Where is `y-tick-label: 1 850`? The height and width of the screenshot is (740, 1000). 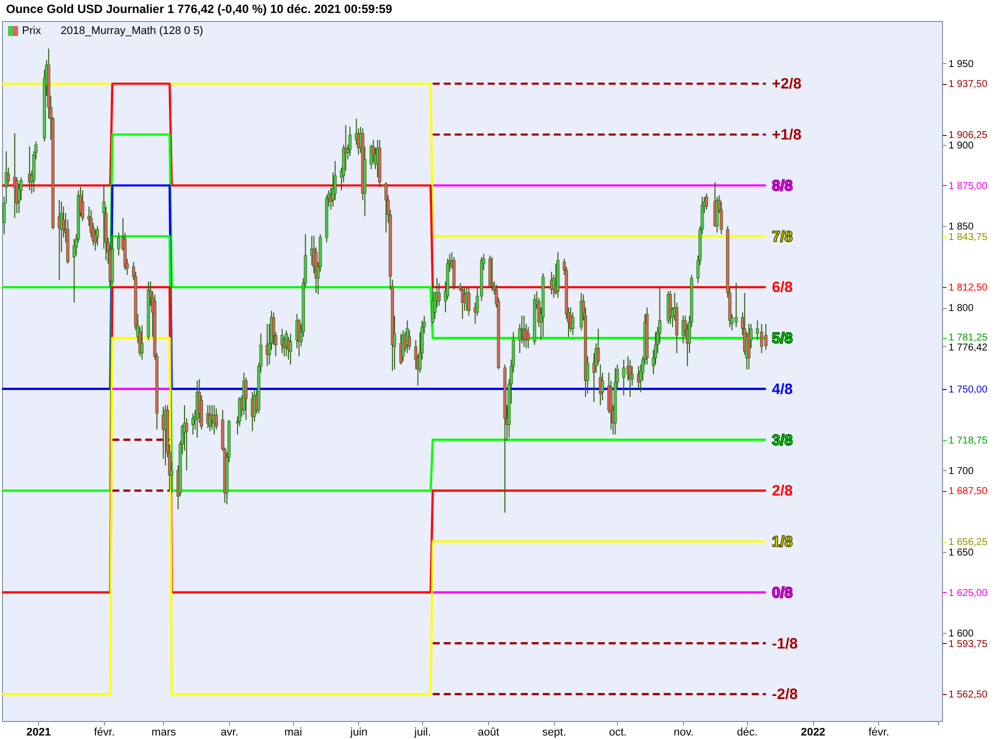
y-tick-label: 1 850 is located at coordinates (961, 227).